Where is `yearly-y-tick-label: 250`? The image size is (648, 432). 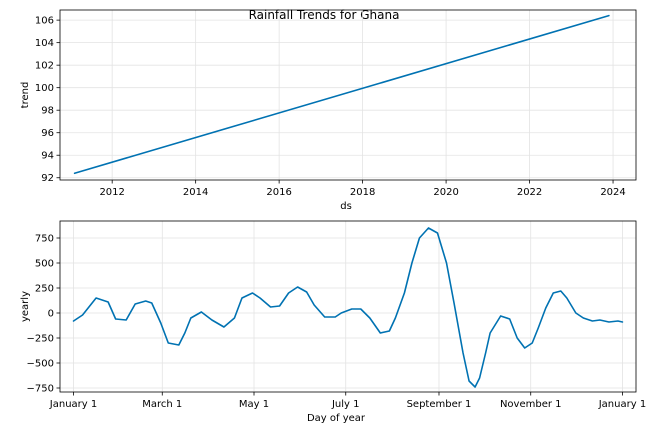 yearly-y-tick-label: 250 is located at coordinates (44, 289).